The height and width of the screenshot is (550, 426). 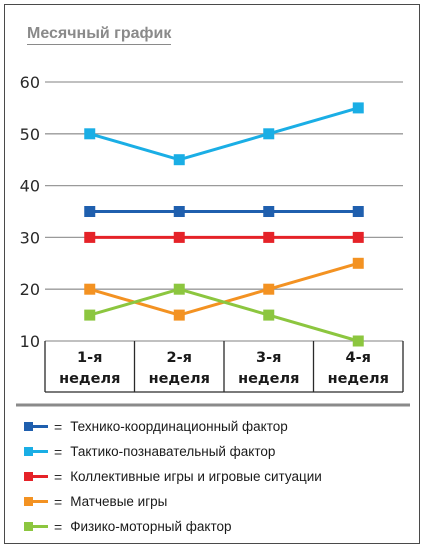 I want to click on x-tick-label: 3-я неделя, so click(x=268, y=368).